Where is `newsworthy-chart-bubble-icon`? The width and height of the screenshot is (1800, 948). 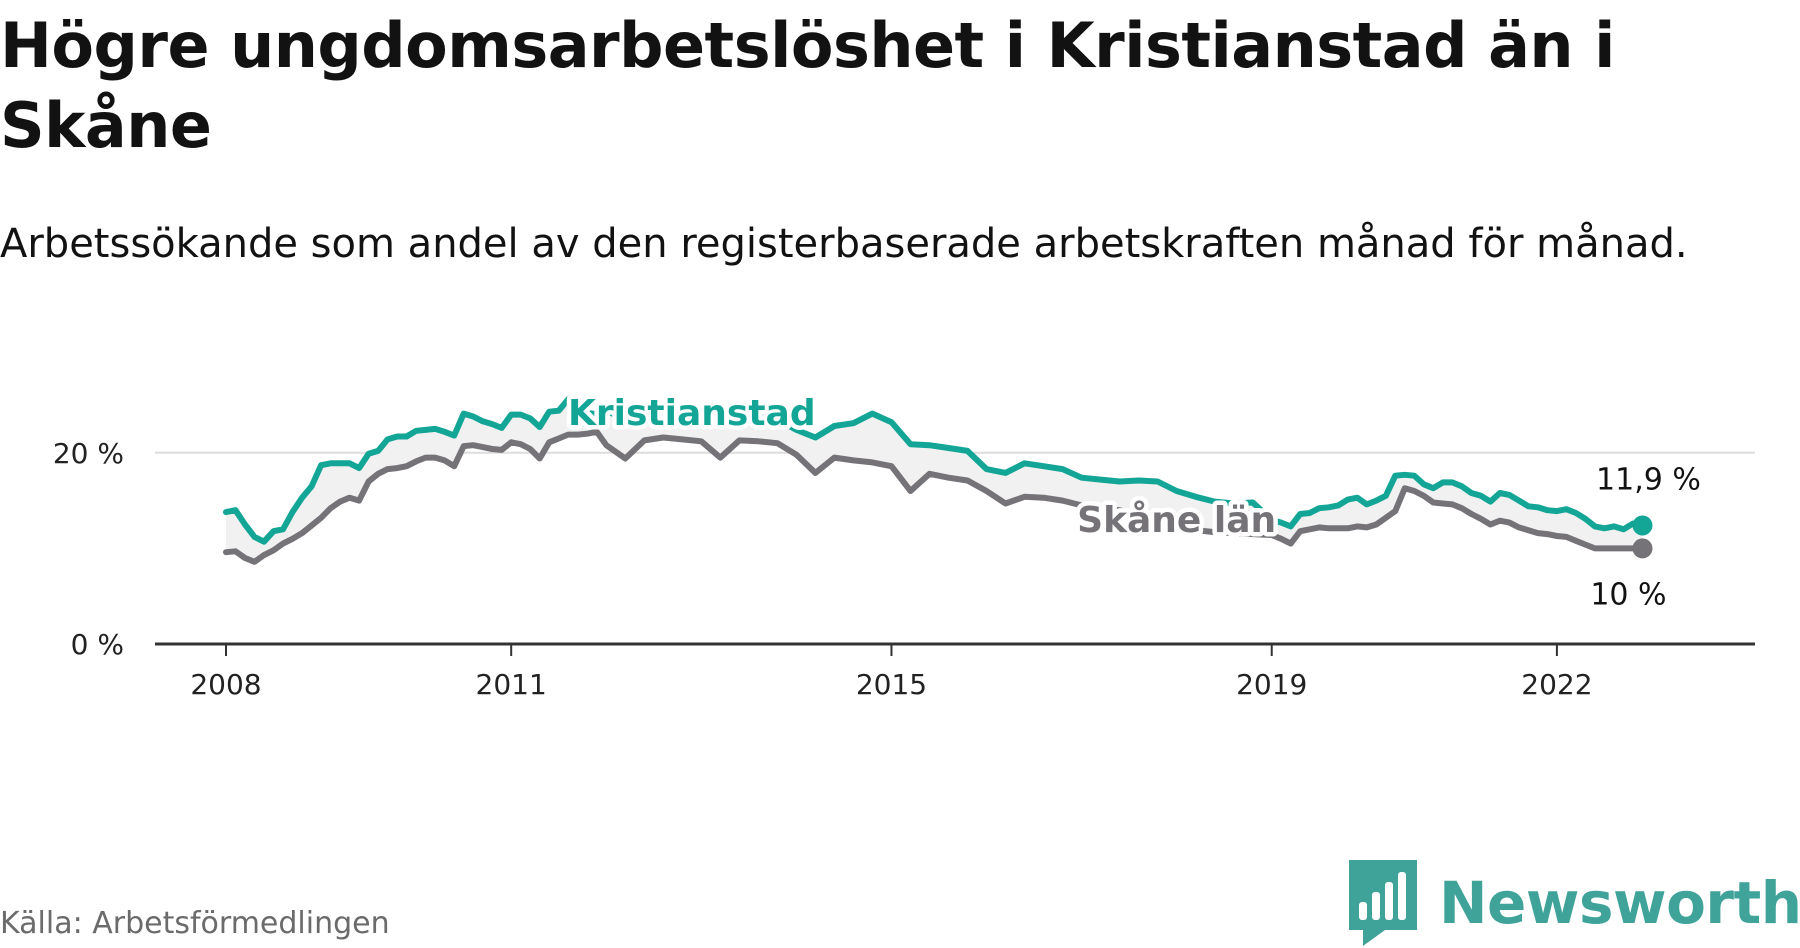 newsworthy-chart-bubble-icon is located at coordinates (1383, 903).